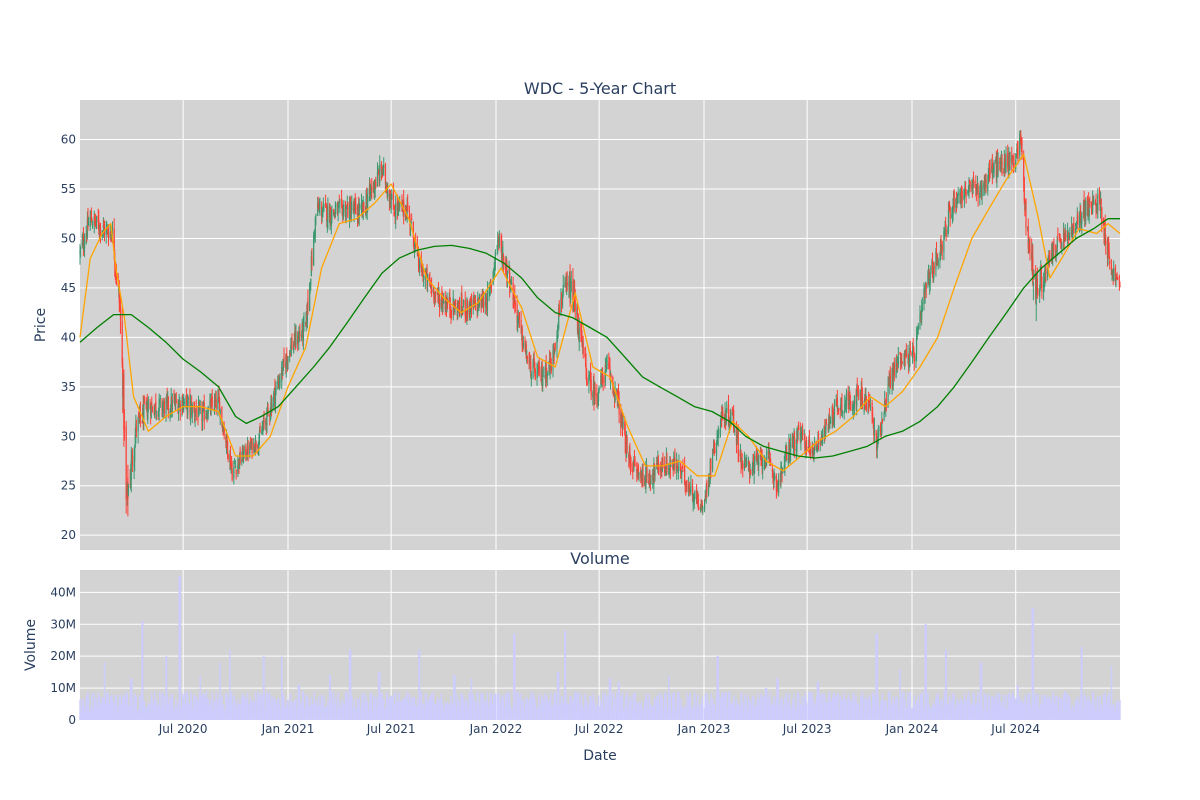  What do you see at coordinates (68, 189) in the screenshot?
I see `price-y-tick-label: 55` at bounding box center [68, 189].